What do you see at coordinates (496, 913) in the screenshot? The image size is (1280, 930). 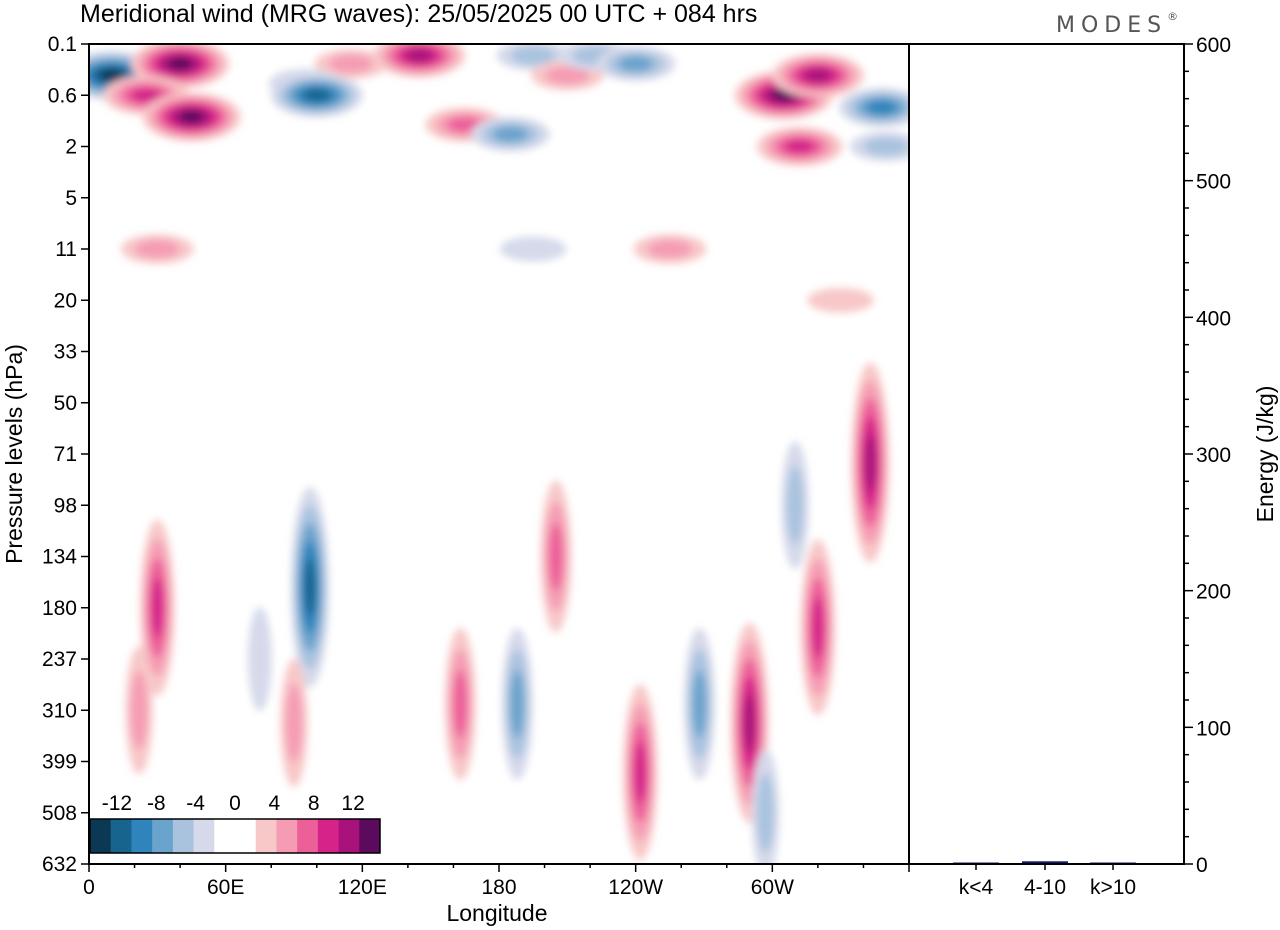 I see `x-axis-label: Longitude` at bounding box center [496, 913].